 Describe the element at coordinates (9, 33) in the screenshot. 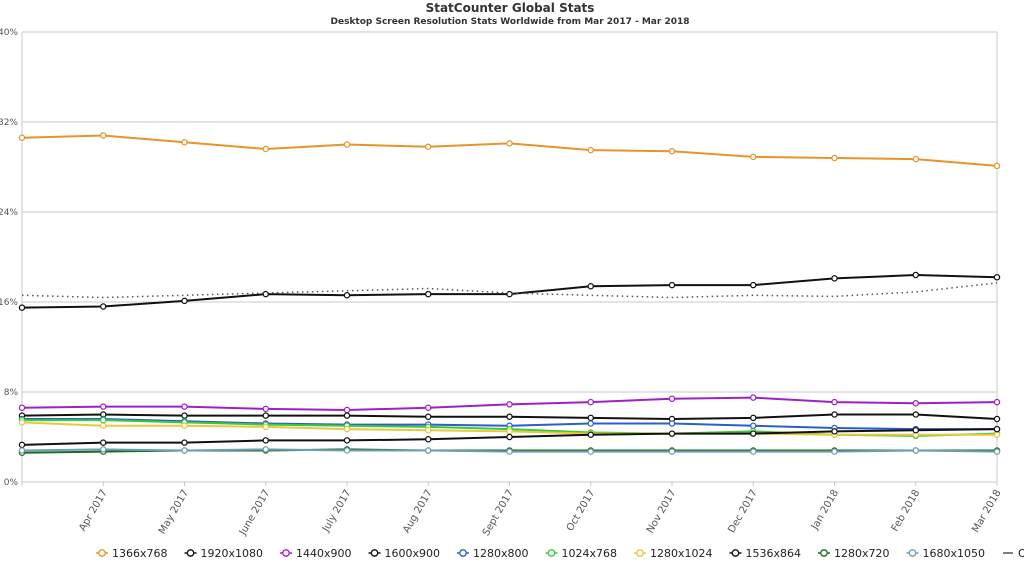

I see `y-tick-label: 40%` at that location.